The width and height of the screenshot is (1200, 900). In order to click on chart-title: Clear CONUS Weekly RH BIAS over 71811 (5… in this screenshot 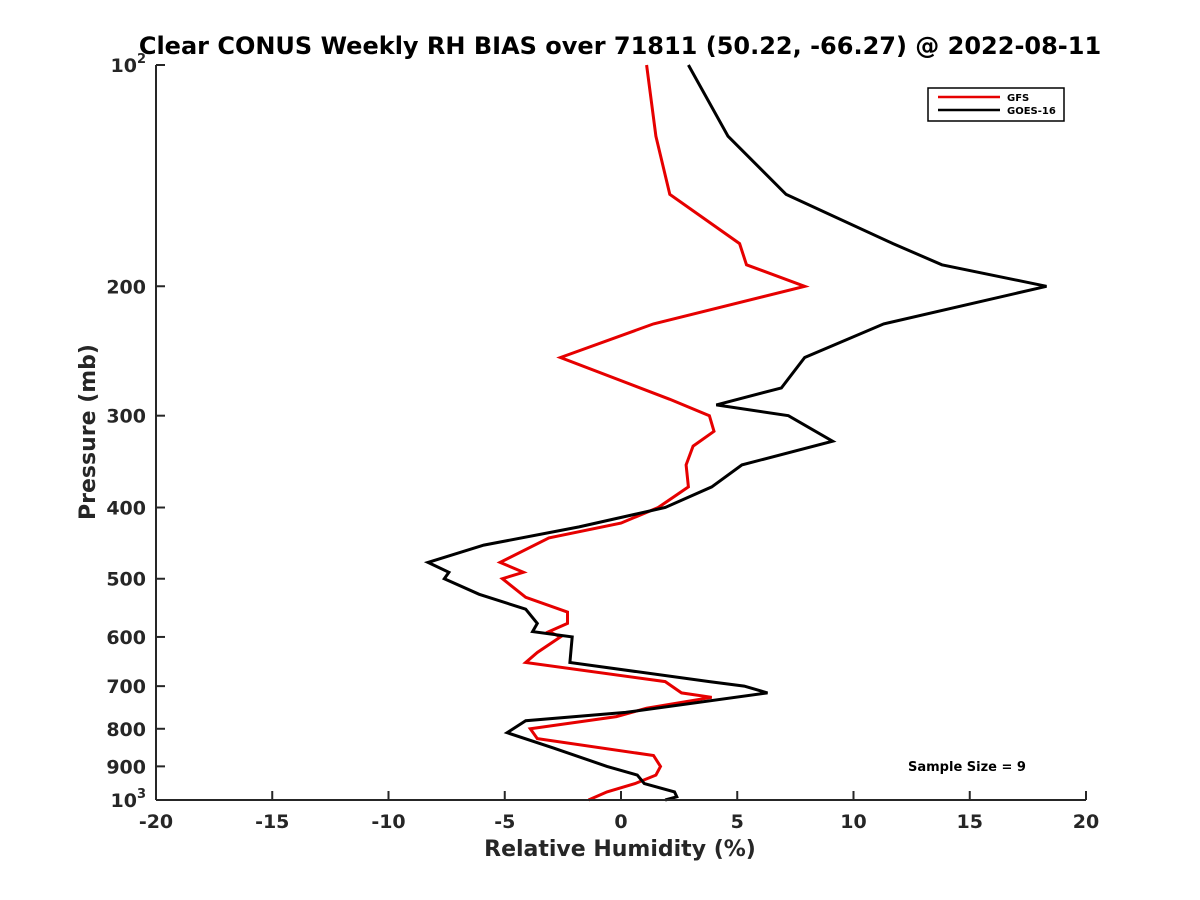, I will do `click(620, 46)`.